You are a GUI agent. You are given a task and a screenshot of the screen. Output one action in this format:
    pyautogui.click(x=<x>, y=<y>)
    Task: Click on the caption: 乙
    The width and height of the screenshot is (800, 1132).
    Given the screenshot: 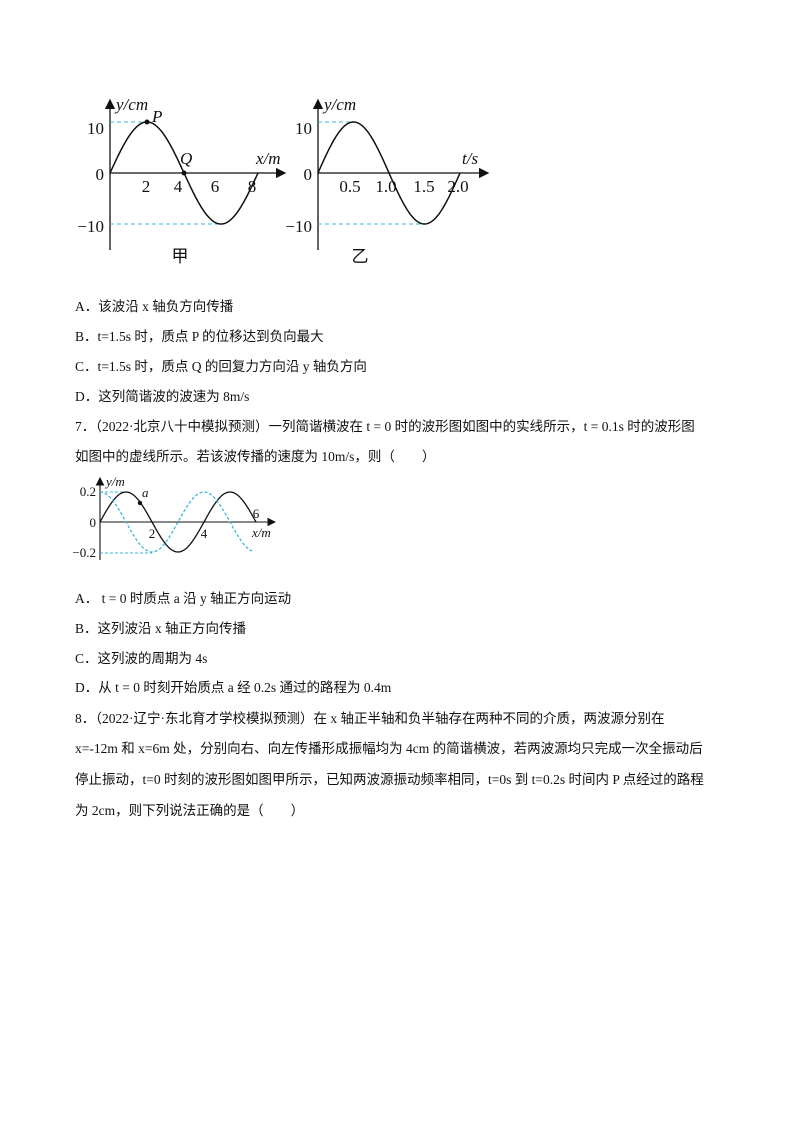 What is the action you would take?
    pyautogui.click(x=360, y=256)
    